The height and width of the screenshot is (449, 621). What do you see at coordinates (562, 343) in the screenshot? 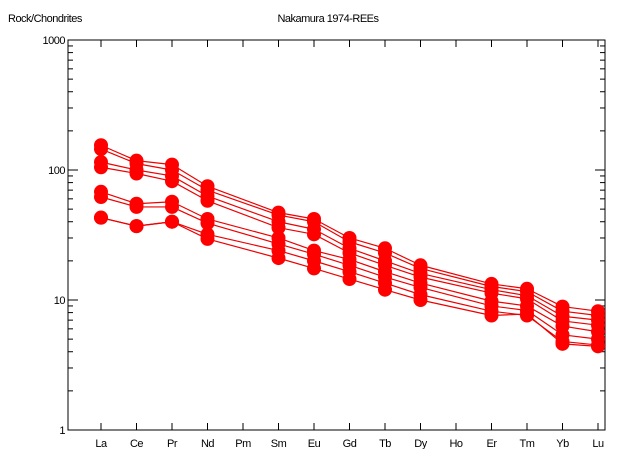
I see `data-point-yb` at bounding box center [562, 343].